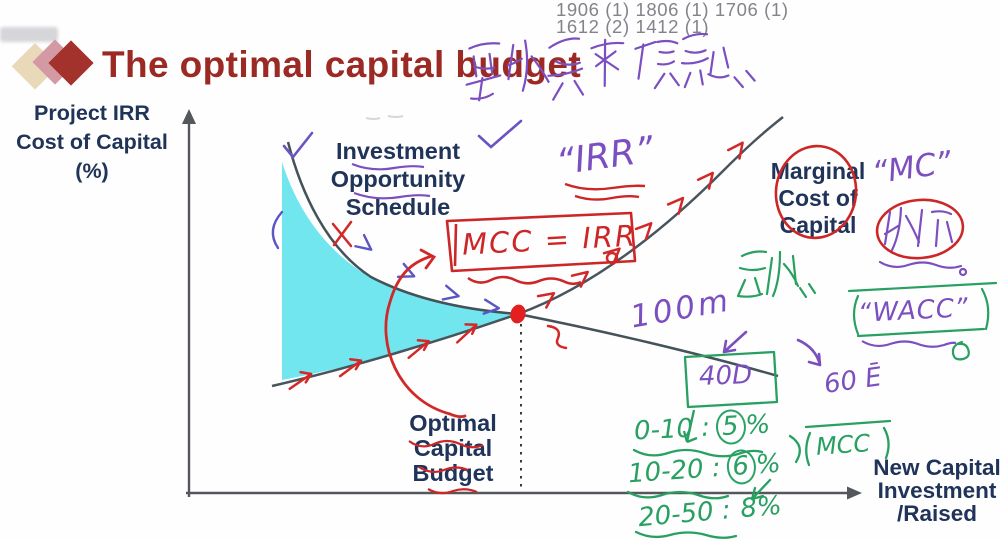 This screenshot has width=1000, height=540. What do you see at coordinates (776, 274) in the screenshot?
I see `chinese-overall-annotation` at bounding box center [776, 274].